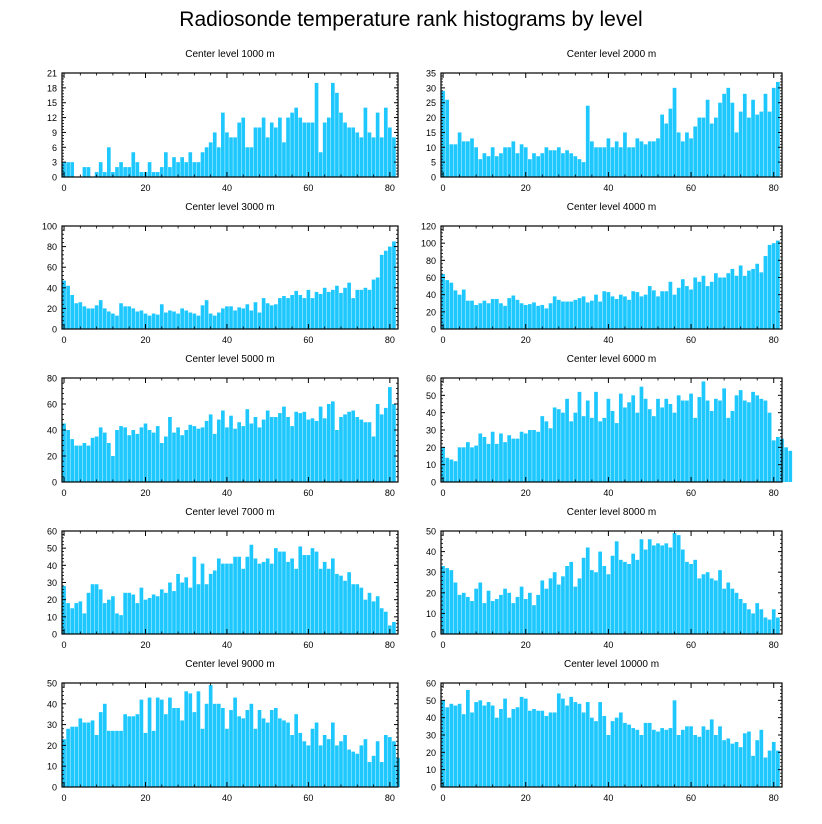  What do you see at coordinates (145, 188) in the screenshot?
I see `x-tick-label: 20` at bounding box center [145, 188].